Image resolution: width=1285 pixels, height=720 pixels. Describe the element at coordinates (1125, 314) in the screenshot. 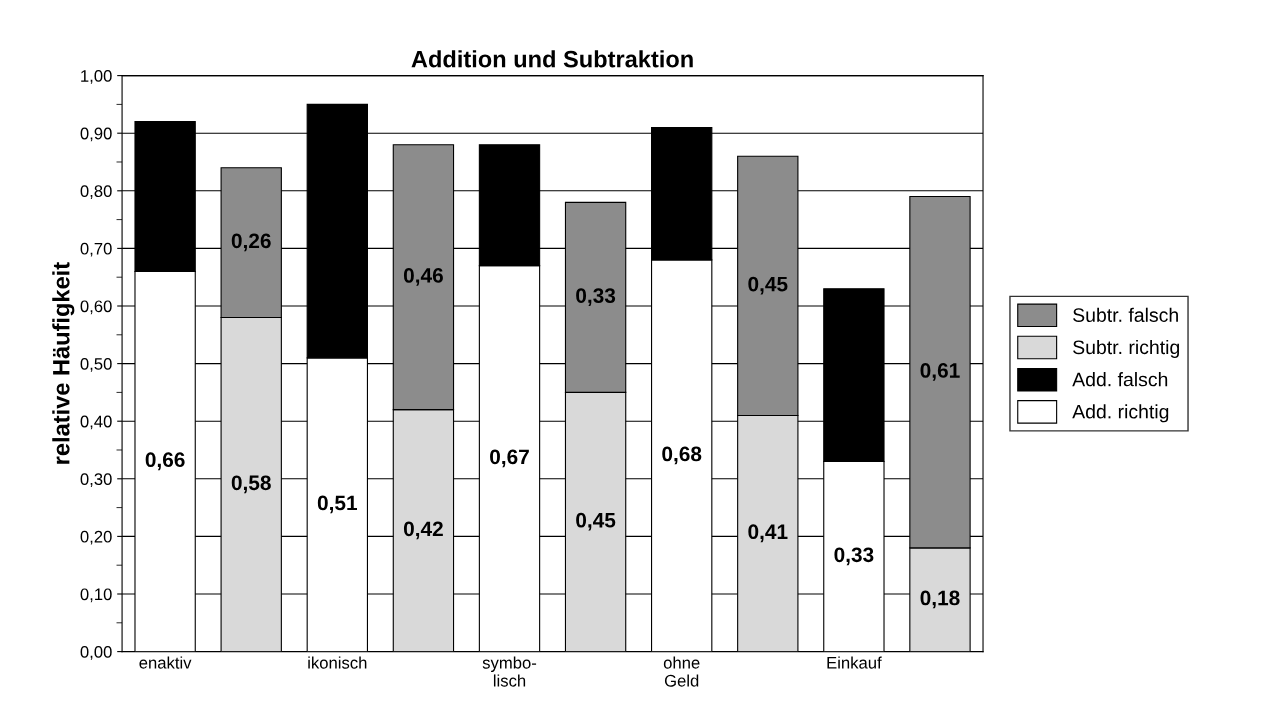

I see `legend-label: Subtr. falsch` at that location.